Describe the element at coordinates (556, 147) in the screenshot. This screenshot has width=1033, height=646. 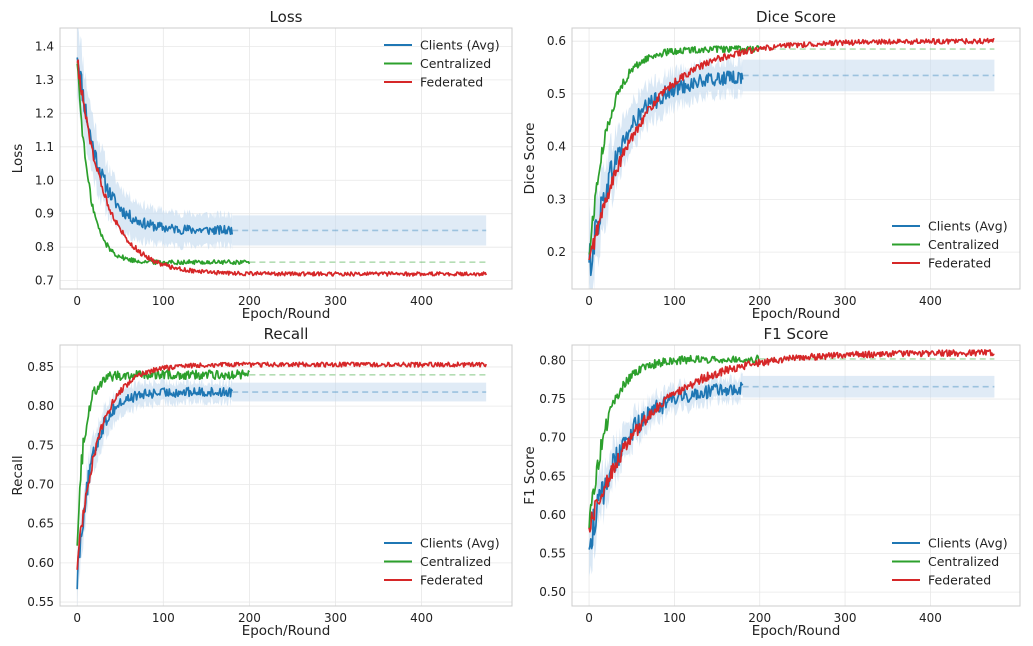
I see `y-tick-label: 0.4` at that location.